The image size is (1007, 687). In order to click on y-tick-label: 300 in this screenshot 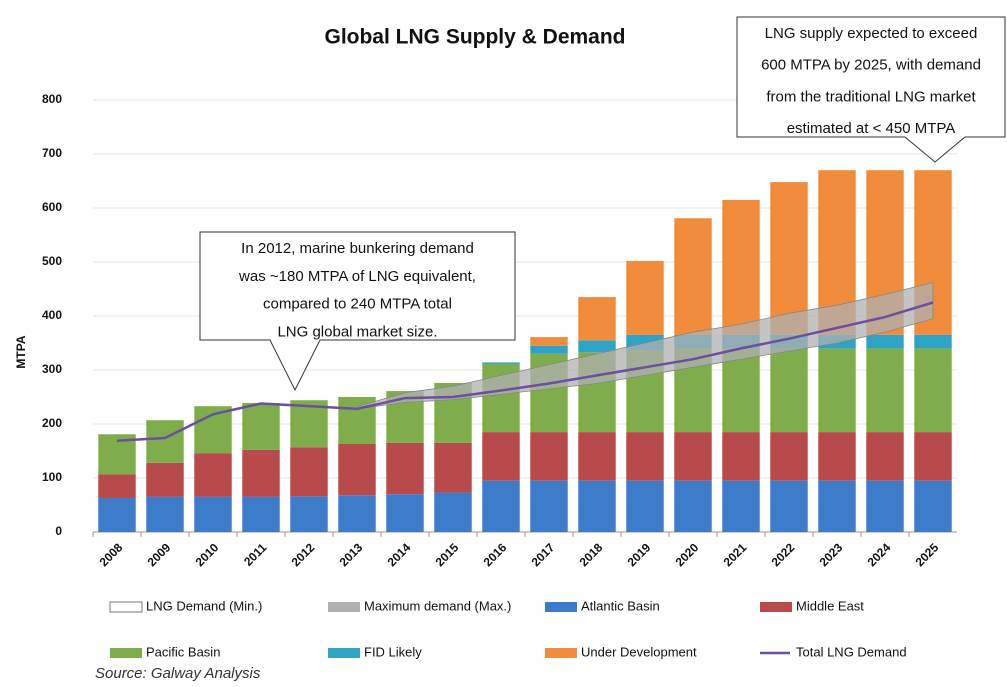, I will do `click(52, 369)`.